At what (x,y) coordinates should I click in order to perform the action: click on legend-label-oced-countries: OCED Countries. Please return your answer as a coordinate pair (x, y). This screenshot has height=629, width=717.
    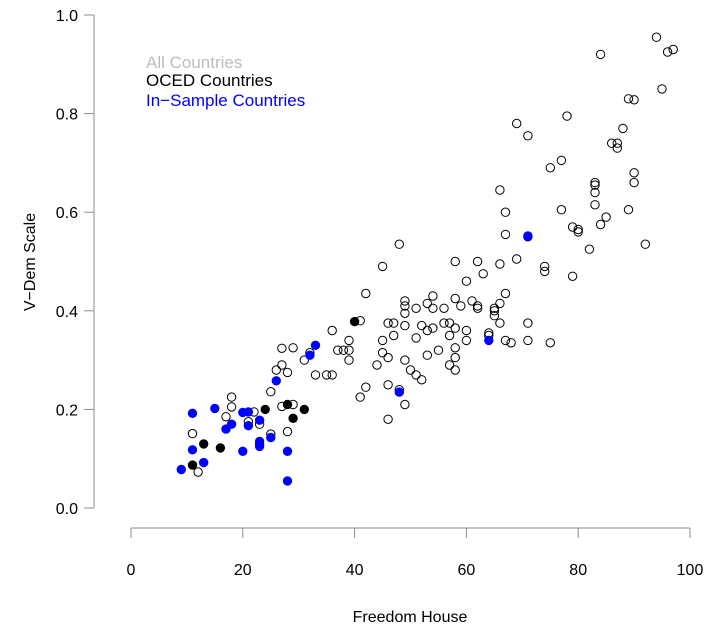
    Looking at the image, I should click on (209, 80).